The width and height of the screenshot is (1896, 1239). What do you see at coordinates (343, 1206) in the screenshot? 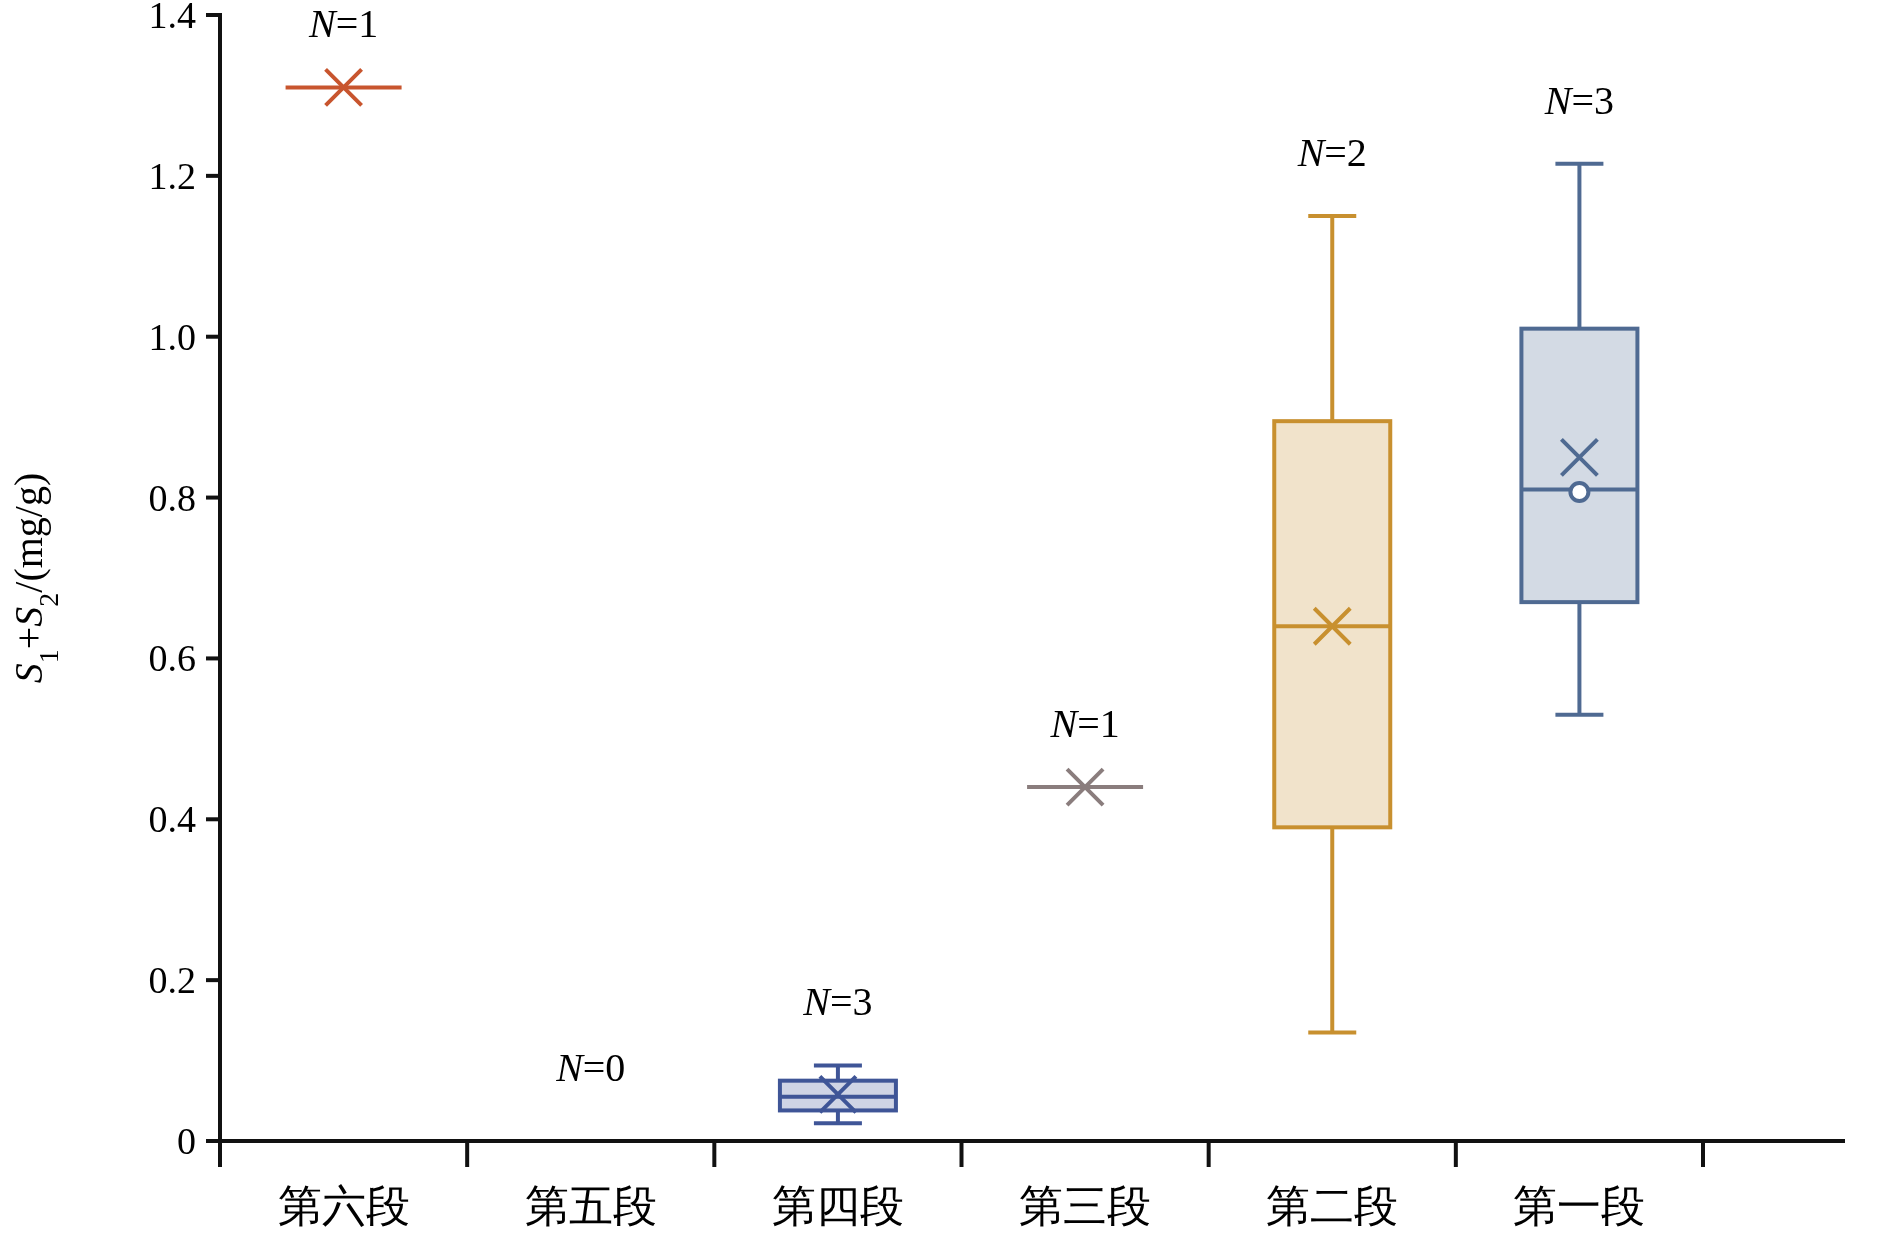
I see `x-tick-label: 第六段` at bounding box center [343, 1206].